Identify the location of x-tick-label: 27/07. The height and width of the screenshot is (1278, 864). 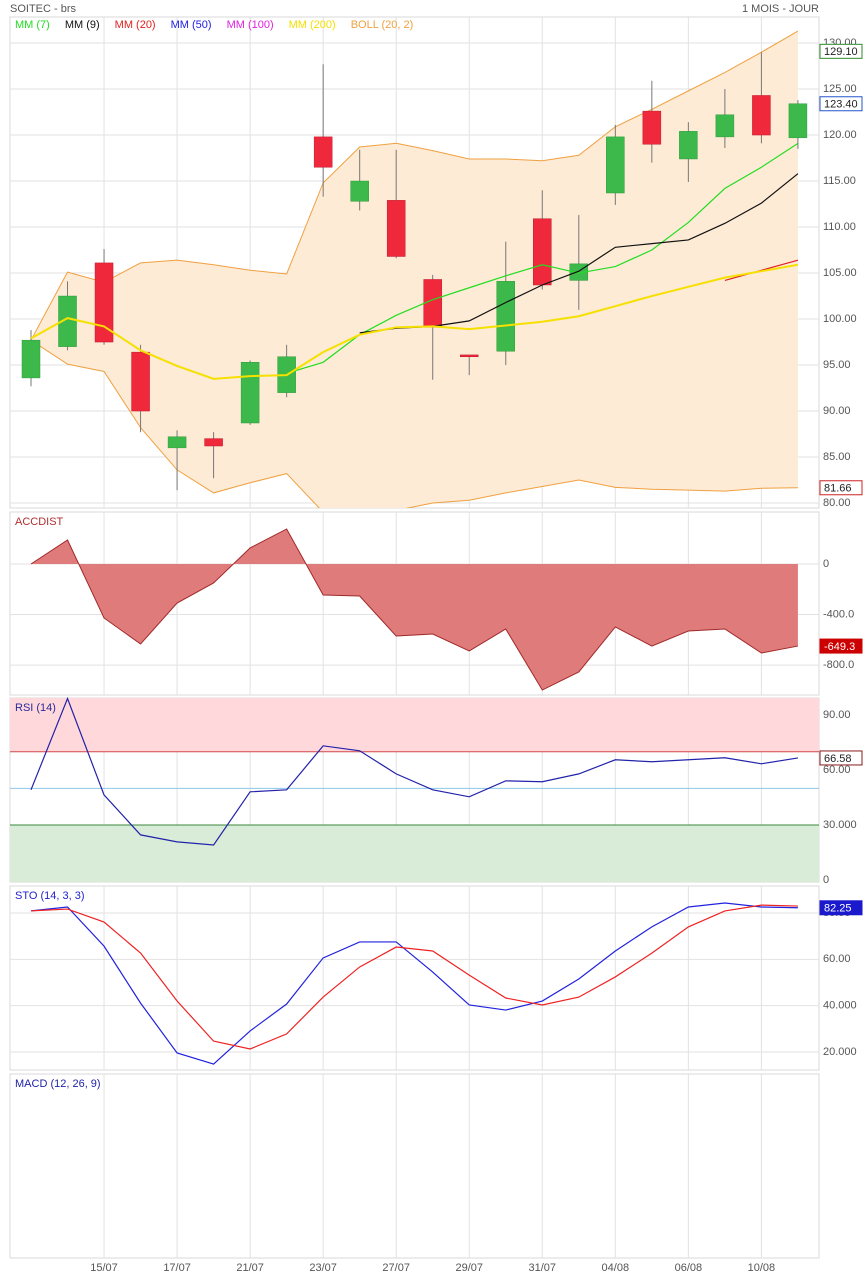
(396, 1268).